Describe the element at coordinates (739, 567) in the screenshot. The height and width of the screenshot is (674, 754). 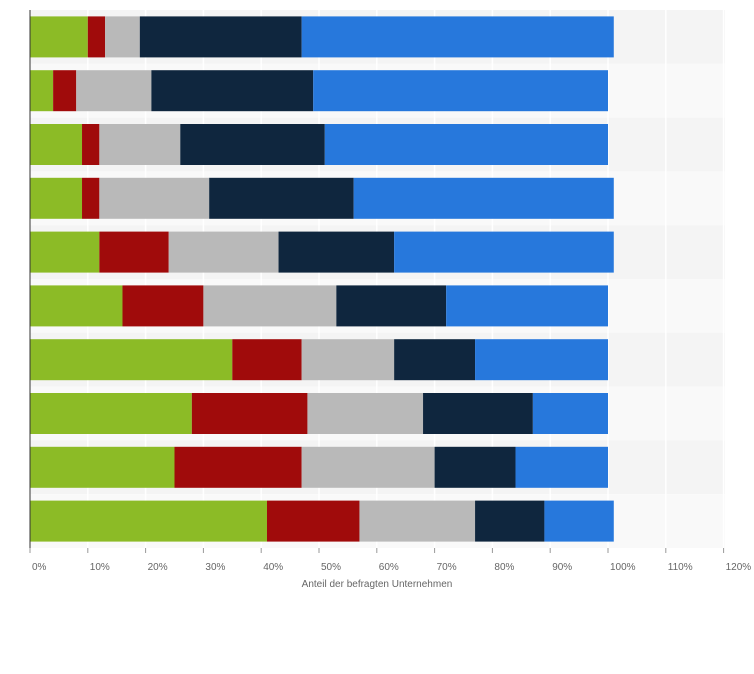
I see `tick-label: 120%` at that location.